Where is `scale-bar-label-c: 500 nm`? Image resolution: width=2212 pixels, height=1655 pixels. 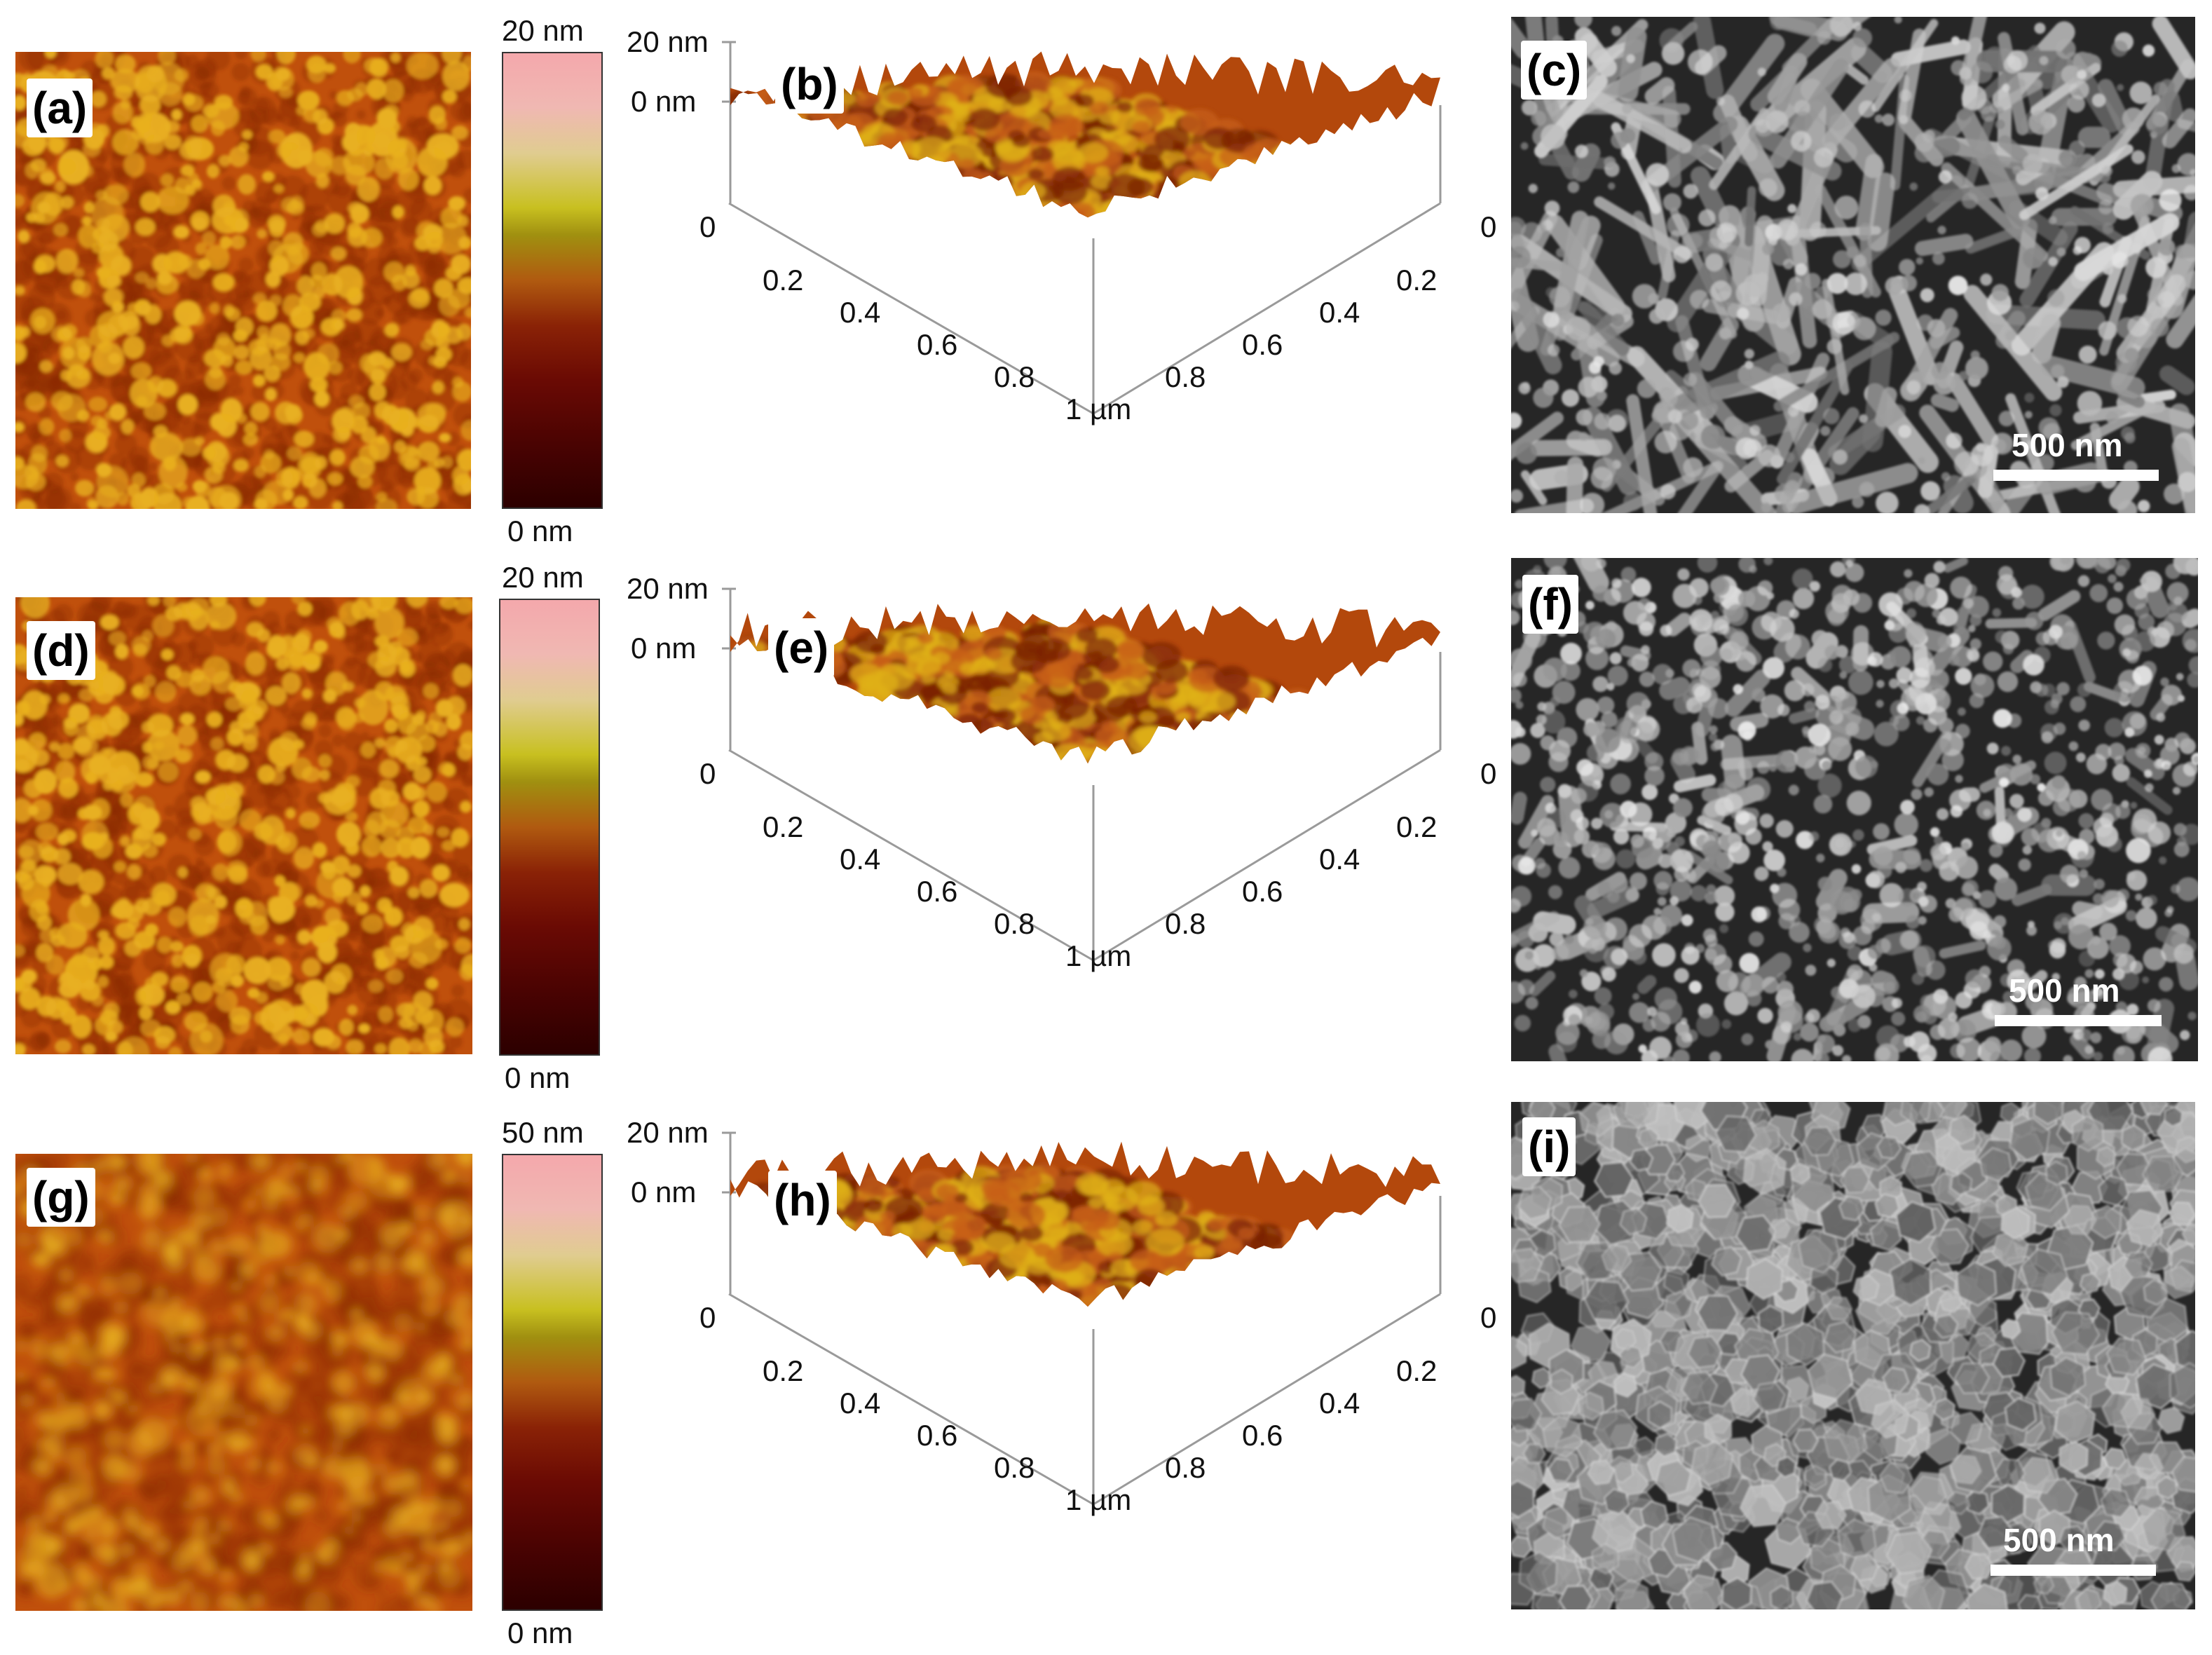
scale-bar-label-c: 500 nm is located at coordinates (2067, 445).